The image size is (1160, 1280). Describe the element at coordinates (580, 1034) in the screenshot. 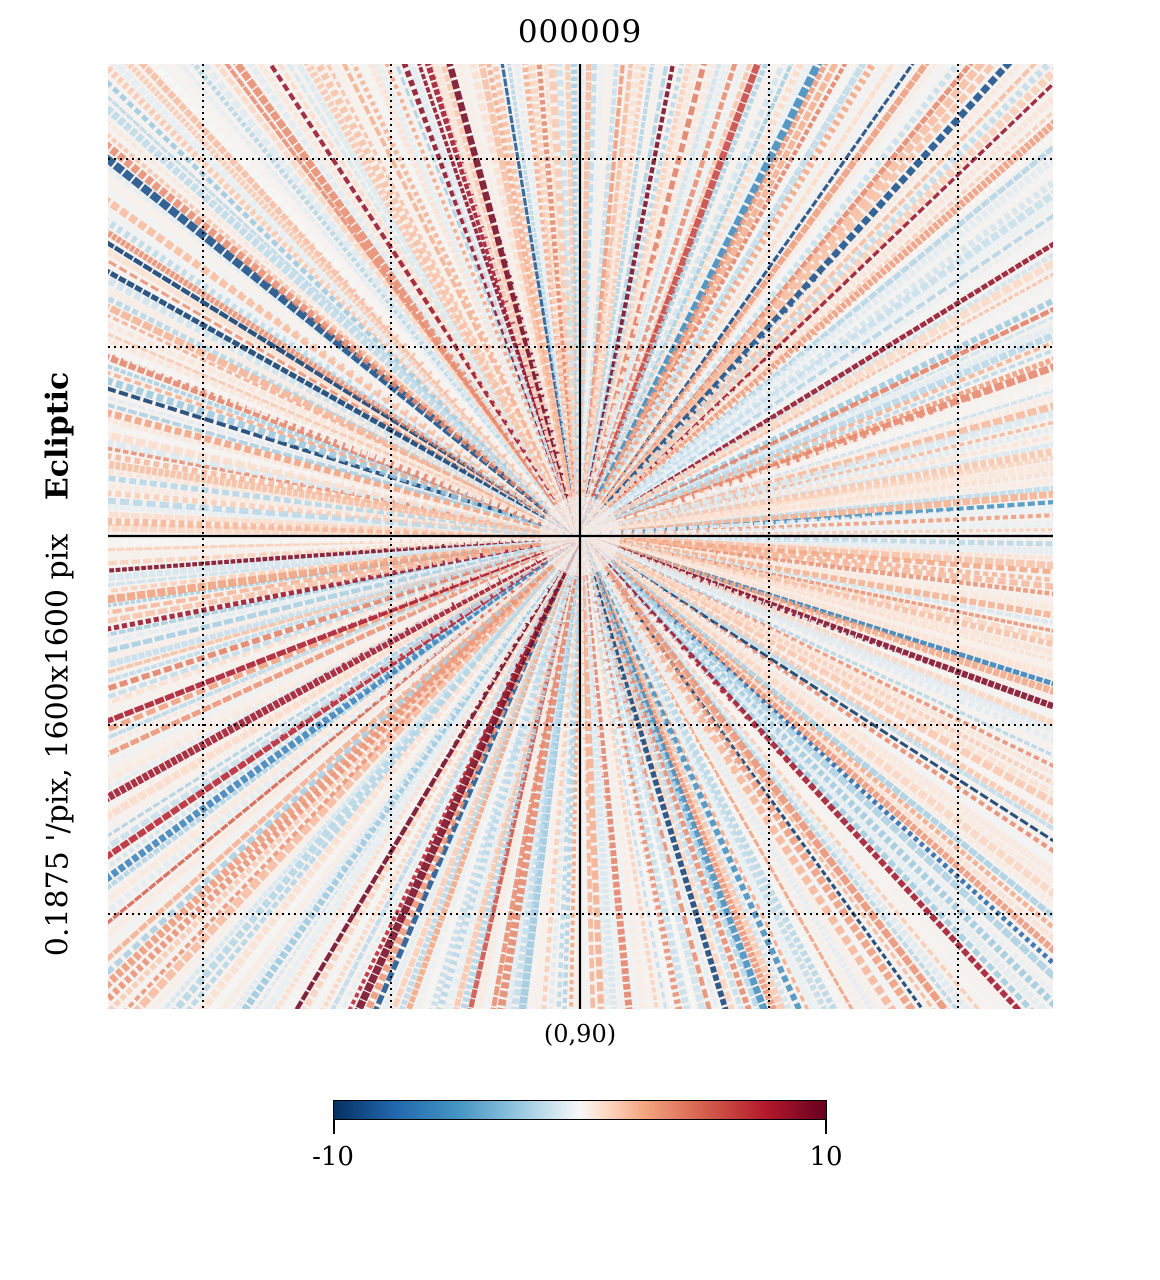

I see `center-coordinate-label: (0,90)` at that location.